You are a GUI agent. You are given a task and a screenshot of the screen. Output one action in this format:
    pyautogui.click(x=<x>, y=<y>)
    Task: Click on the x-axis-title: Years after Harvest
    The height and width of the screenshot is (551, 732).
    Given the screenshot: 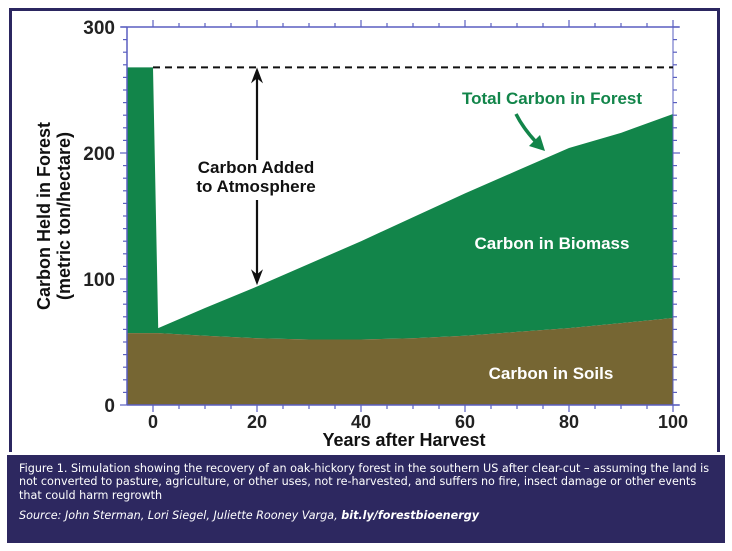 What is the action you would take?
    pyautogui.click(x=403, y=440)
    